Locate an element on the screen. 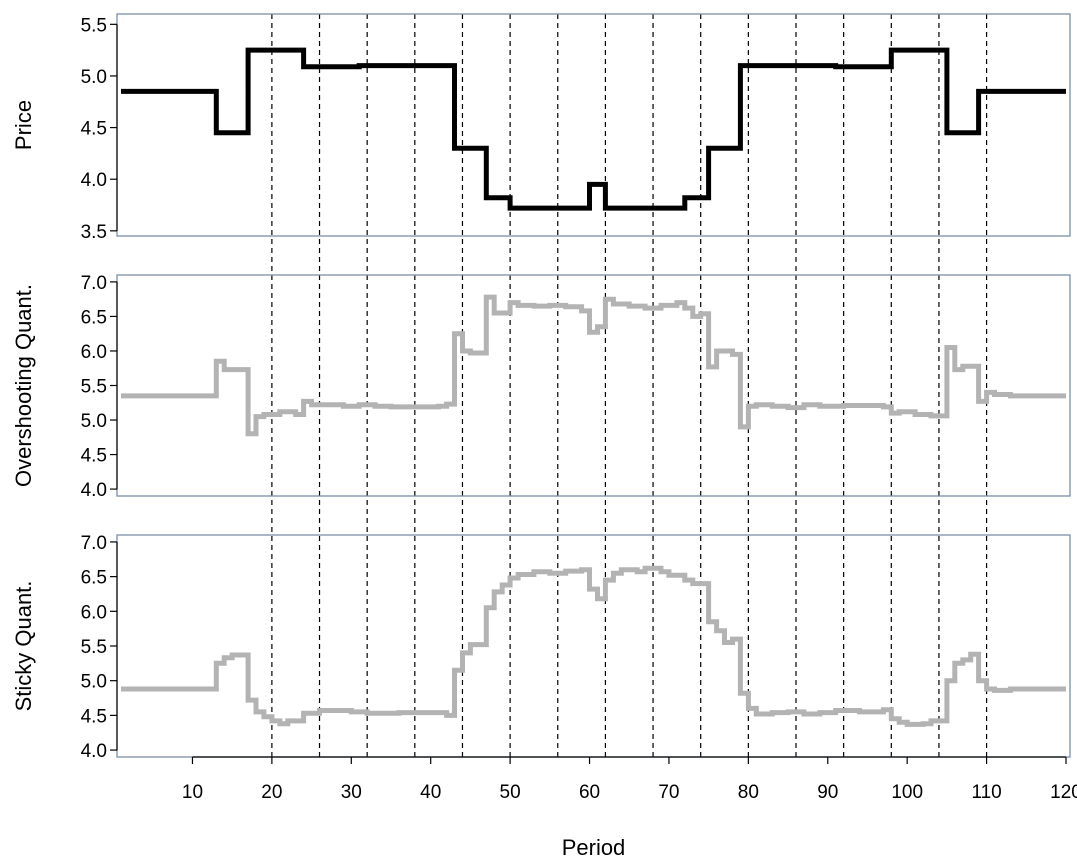 The height and width of the screenshot is (863, 1077). panel-1-y-tick-label-3: 5.5 is located at coordinates (94, 387).